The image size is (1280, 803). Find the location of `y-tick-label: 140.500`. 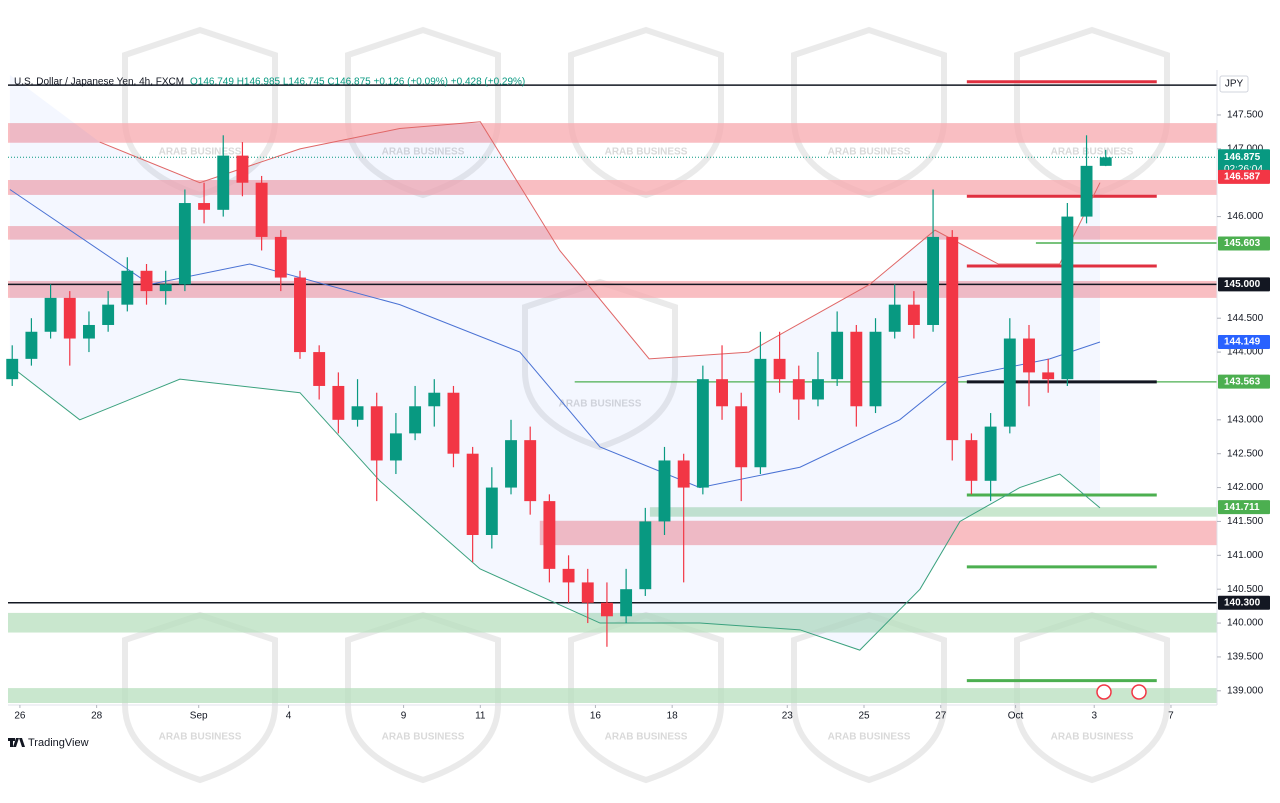

y-tick-label: 140.500 is located at coordinates (1245, 589).